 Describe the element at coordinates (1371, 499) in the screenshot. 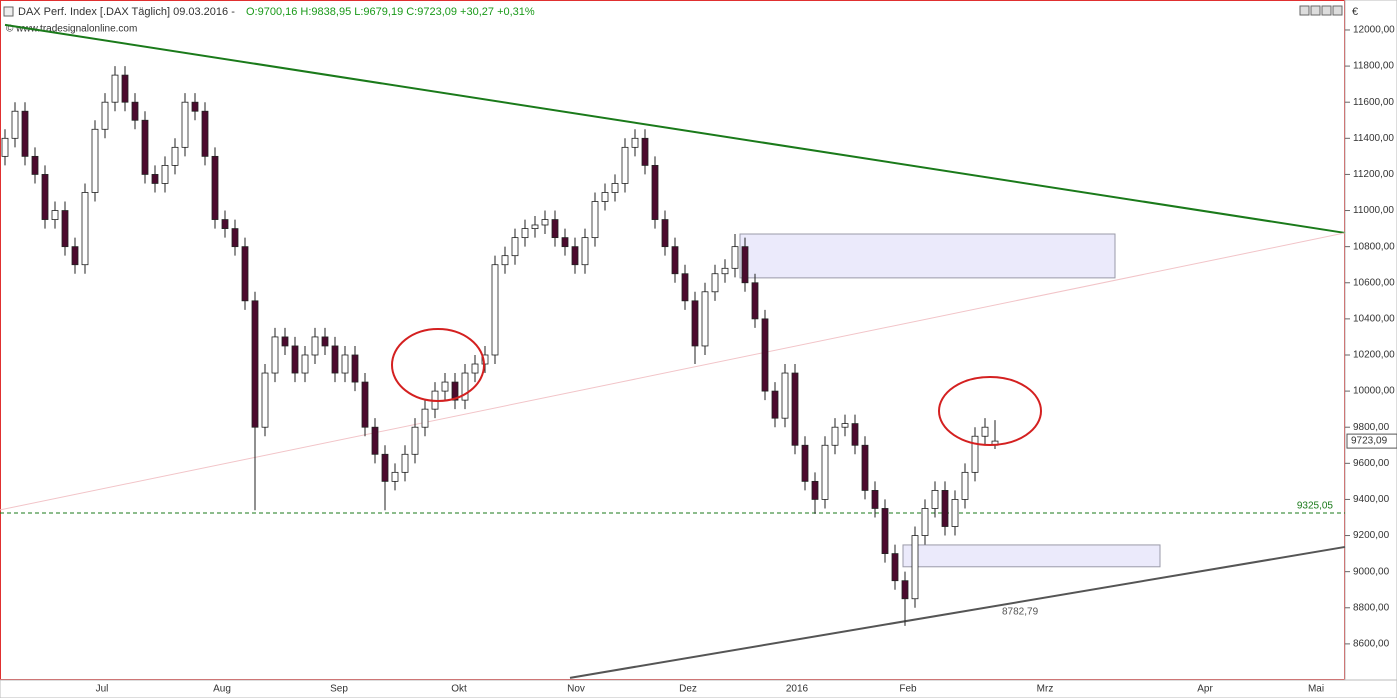

I see `y-tick-label: 9400,00` at that location.